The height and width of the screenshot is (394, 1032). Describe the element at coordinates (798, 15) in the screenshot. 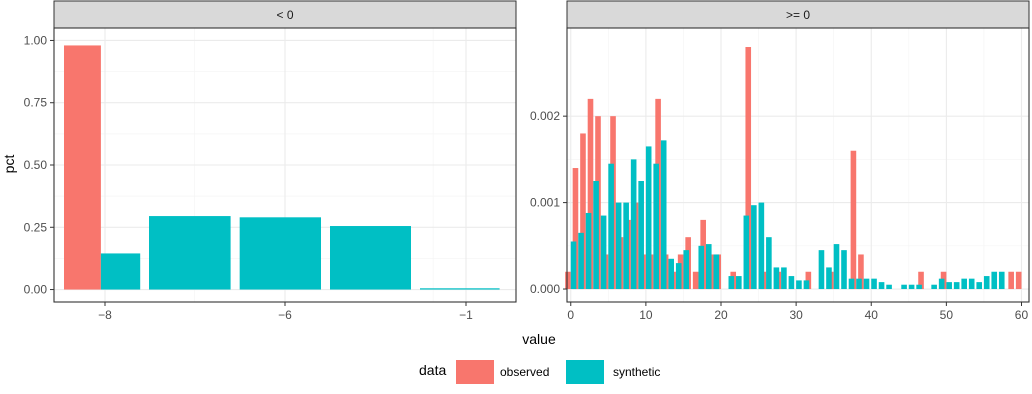

I see `facet-strip-label: >= 0` at that location.